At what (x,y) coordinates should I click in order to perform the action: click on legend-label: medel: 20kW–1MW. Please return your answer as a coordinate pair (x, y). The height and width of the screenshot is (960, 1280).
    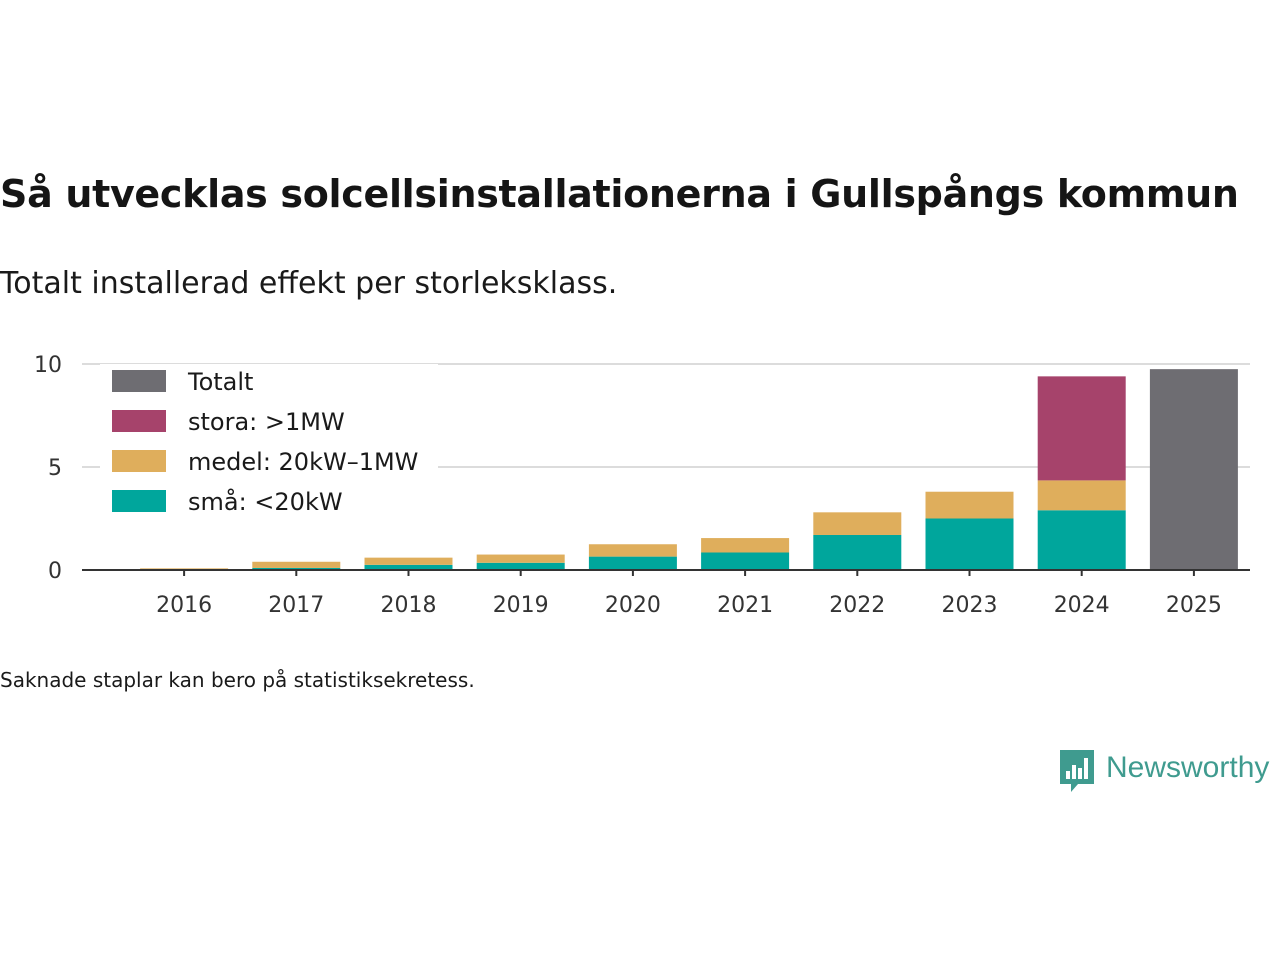
    Looking at the image, I should click on (303, 462).